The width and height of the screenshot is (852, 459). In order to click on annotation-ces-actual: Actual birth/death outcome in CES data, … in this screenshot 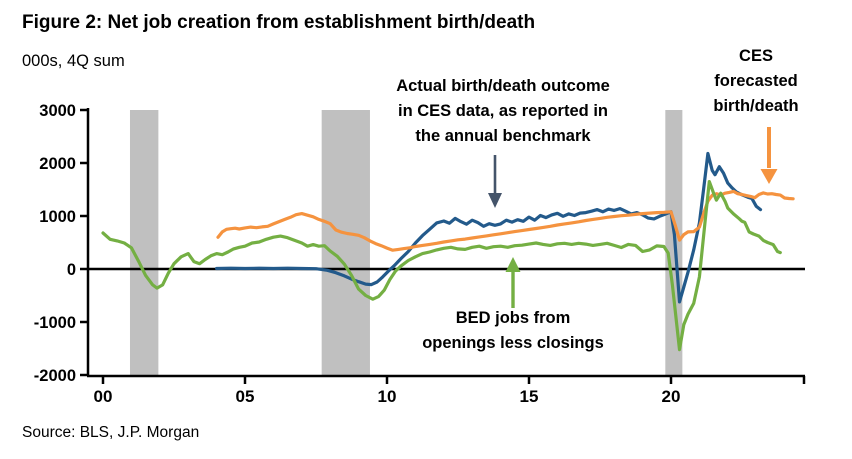, I will do `click(503, 111)`.